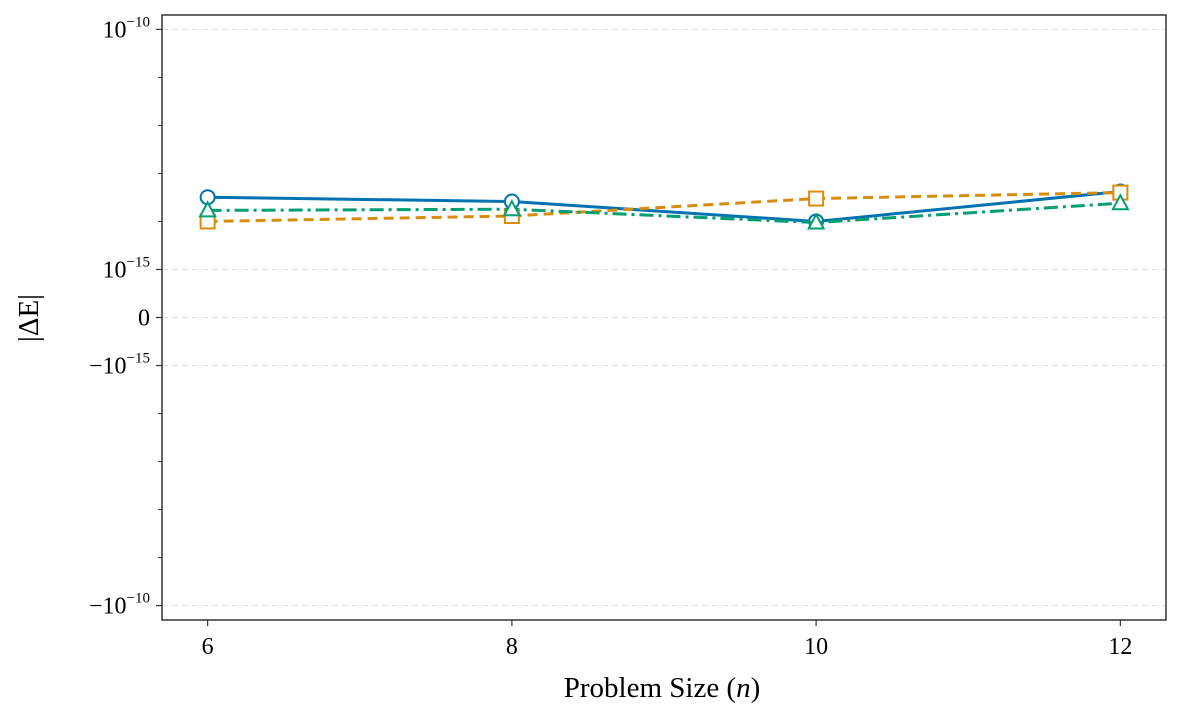 The width and height of the screenshot is (1181, 720). I want to click on x-axis-title: Problem Size (n), so click(662, 688).